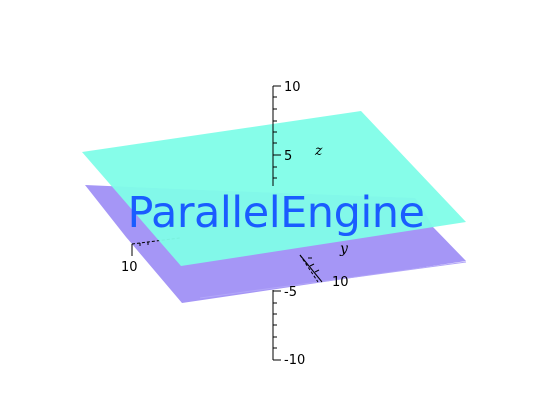 The image size is (546, 406). I want to click on y-axis, so click(311, 268).